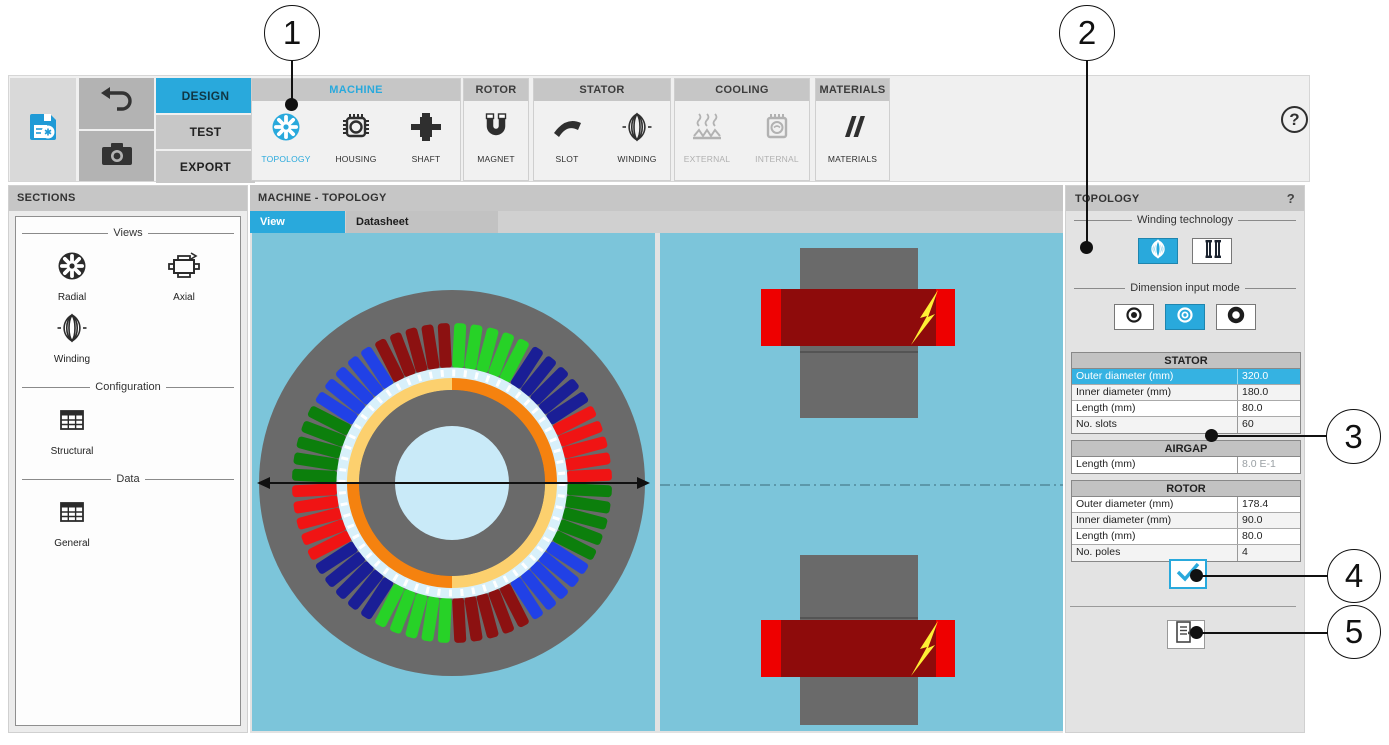 The width and height of the screenshot is (1389, 745). What do you see at coordinates (426, 137) in the screenshot?
I see `toolbar-item-shaft: SHAFT` at bounding box center [426, 137].